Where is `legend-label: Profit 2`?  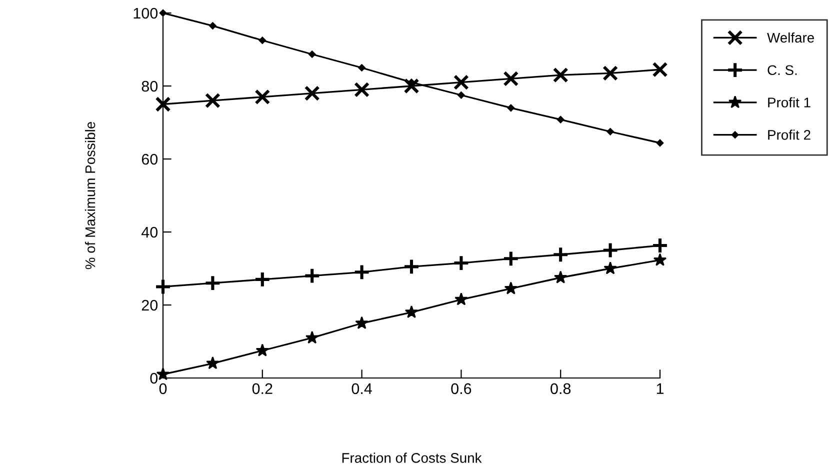
legend-label: Profit 2 is located at coordinates (789, 135).